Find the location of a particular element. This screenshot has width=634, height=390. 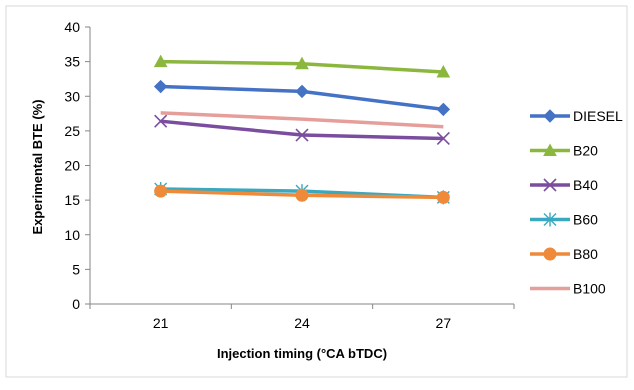

y-tick-label: 30 is located at coordinates (72, 96).